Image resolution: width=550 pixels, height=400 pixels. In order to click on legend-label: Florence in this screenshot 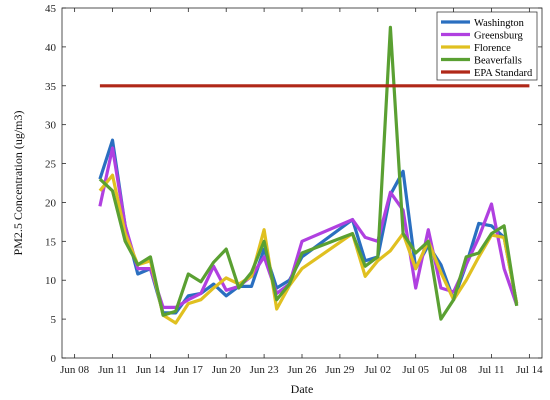, I will do `click(492, 48)`.